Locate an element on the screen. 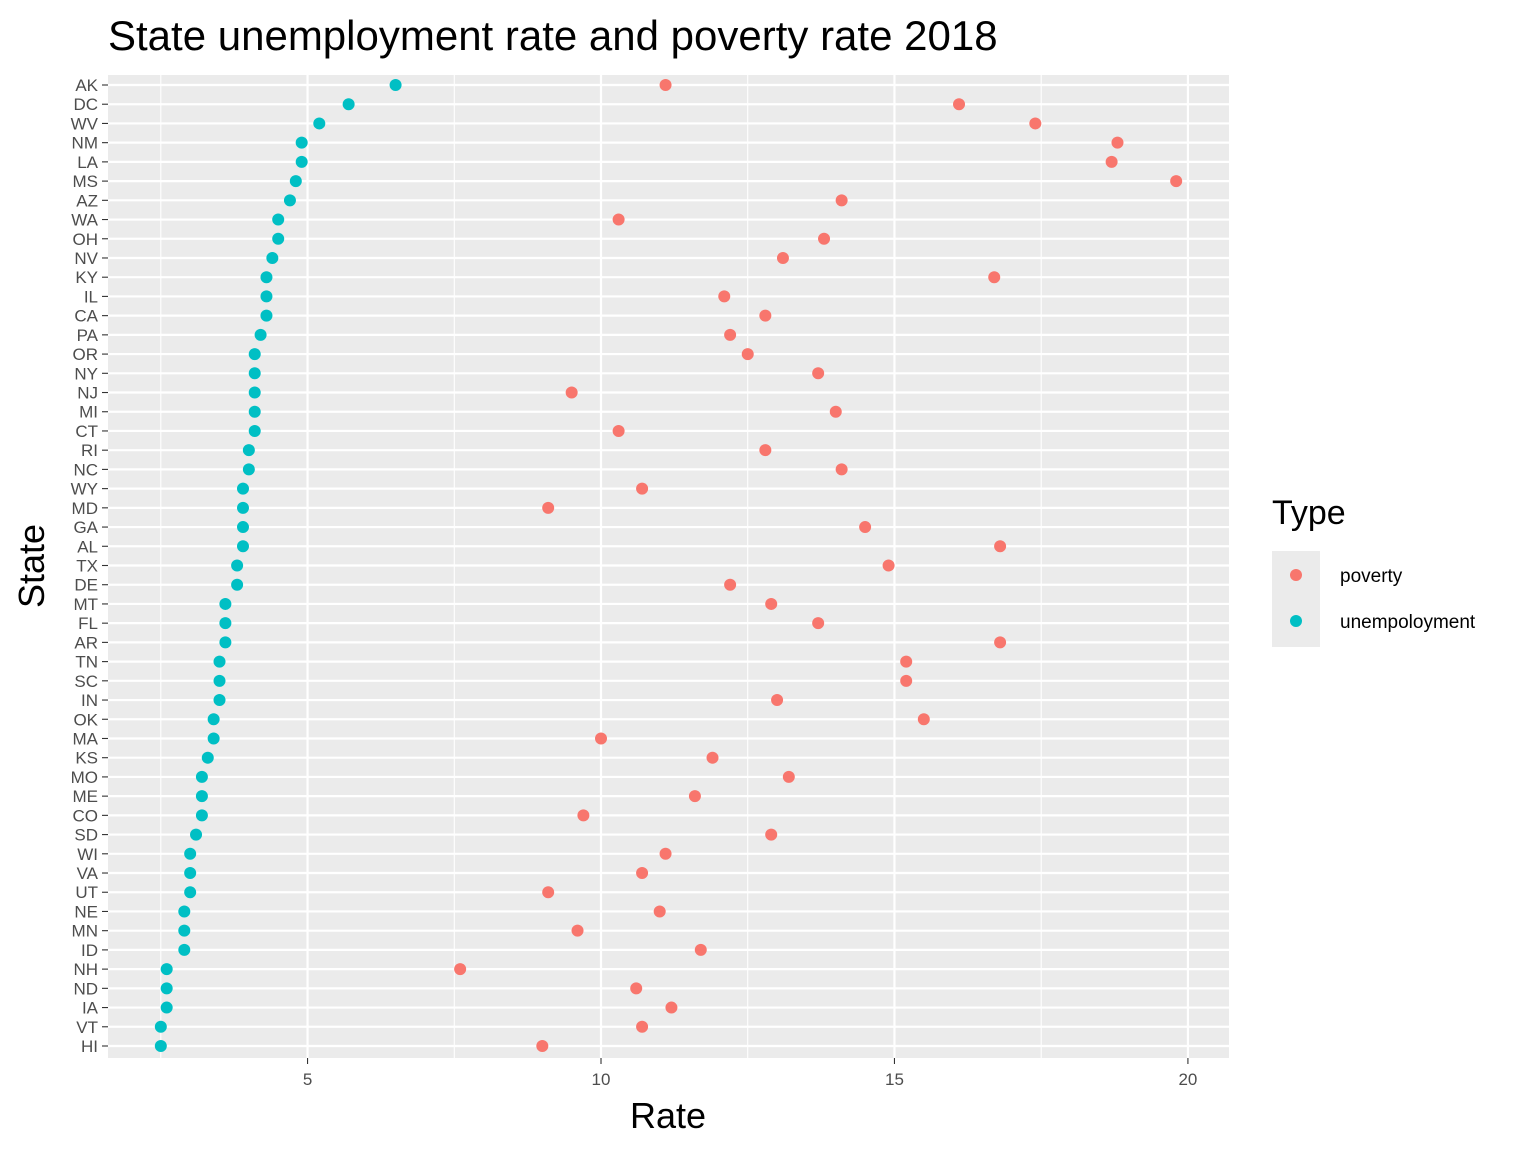 Image resolution: width=1536 pixels, height=1152 pixels. y-tick-label: VA is located at coordinates (88, 873).